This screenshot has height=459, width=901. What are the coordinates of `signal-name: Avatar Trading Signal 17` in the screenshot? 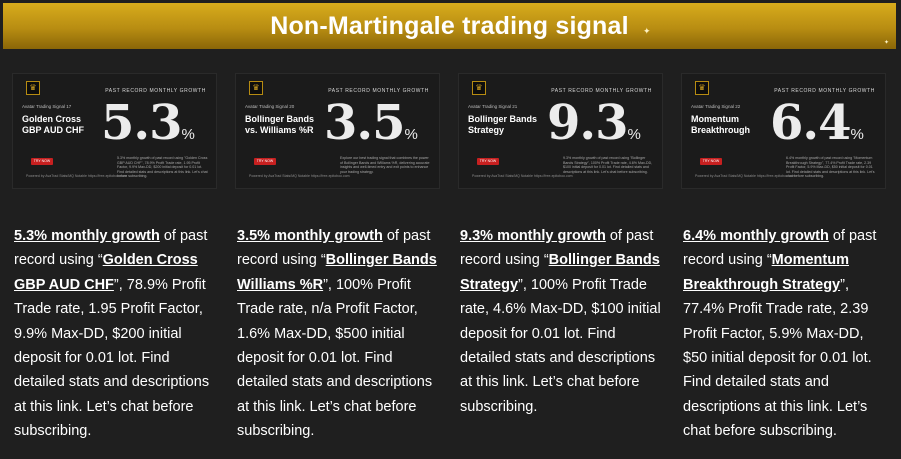 It's located at (47, 106).